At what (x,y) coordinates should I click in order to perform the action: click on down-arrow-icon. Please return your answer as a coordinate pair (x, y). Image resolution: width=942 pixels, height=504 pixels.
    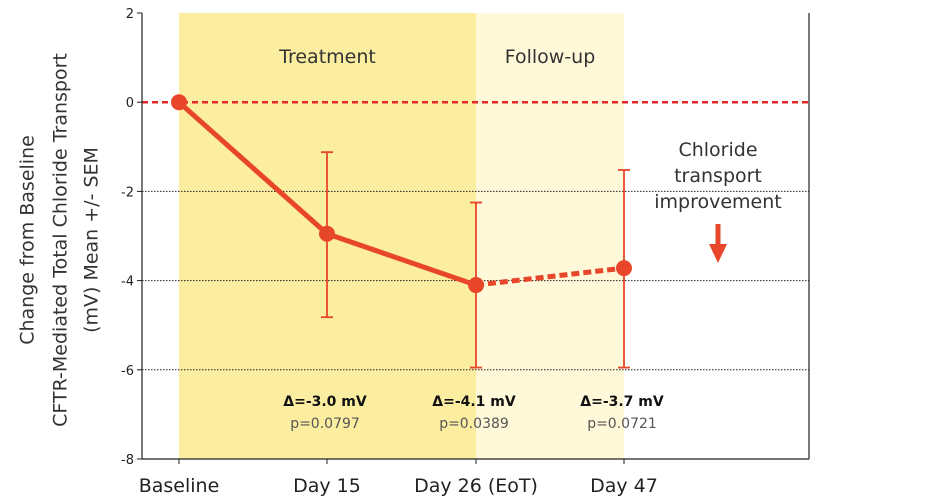
    Looking at the image, I should click on (718, 235).